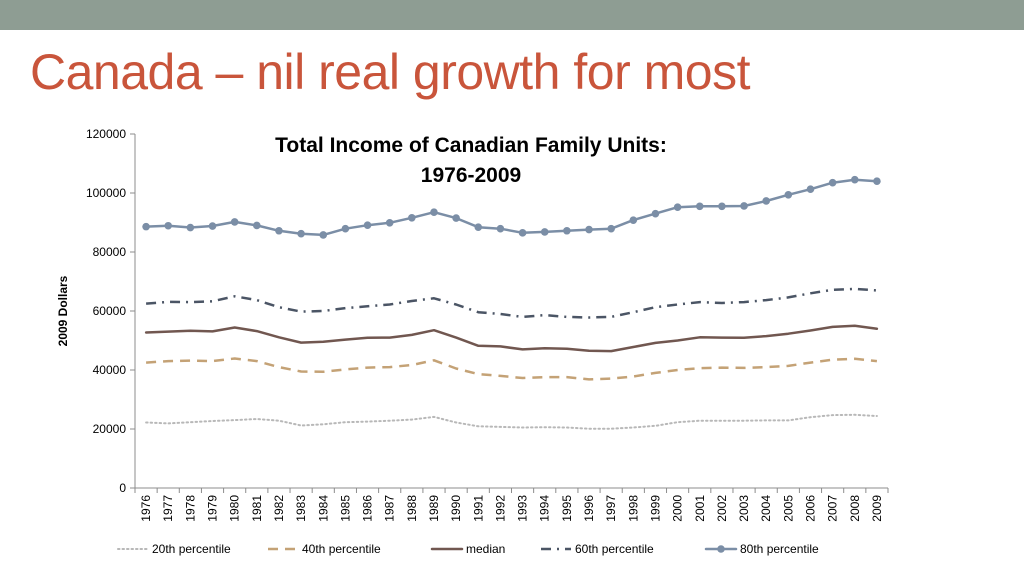  What do you see at coordinates (833, 508) in the screenshot?
I see `x-tick-label: 2007` at bounding box center [833, 508].